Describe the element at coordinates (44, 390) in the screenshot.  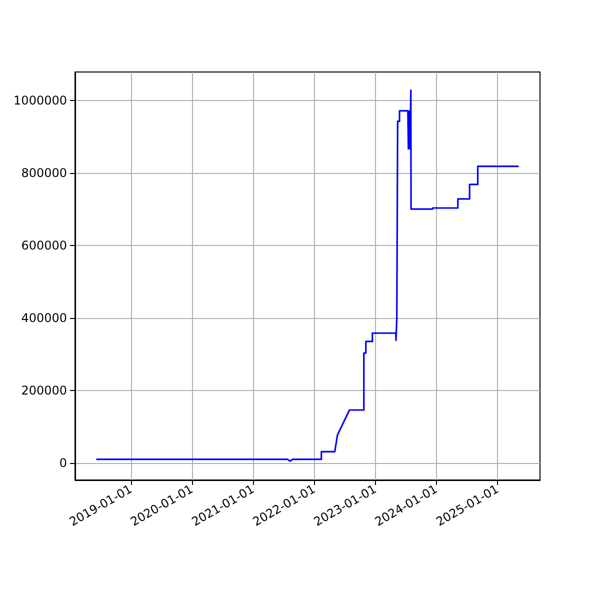
I see `y-tick-label: 200000` at that location.